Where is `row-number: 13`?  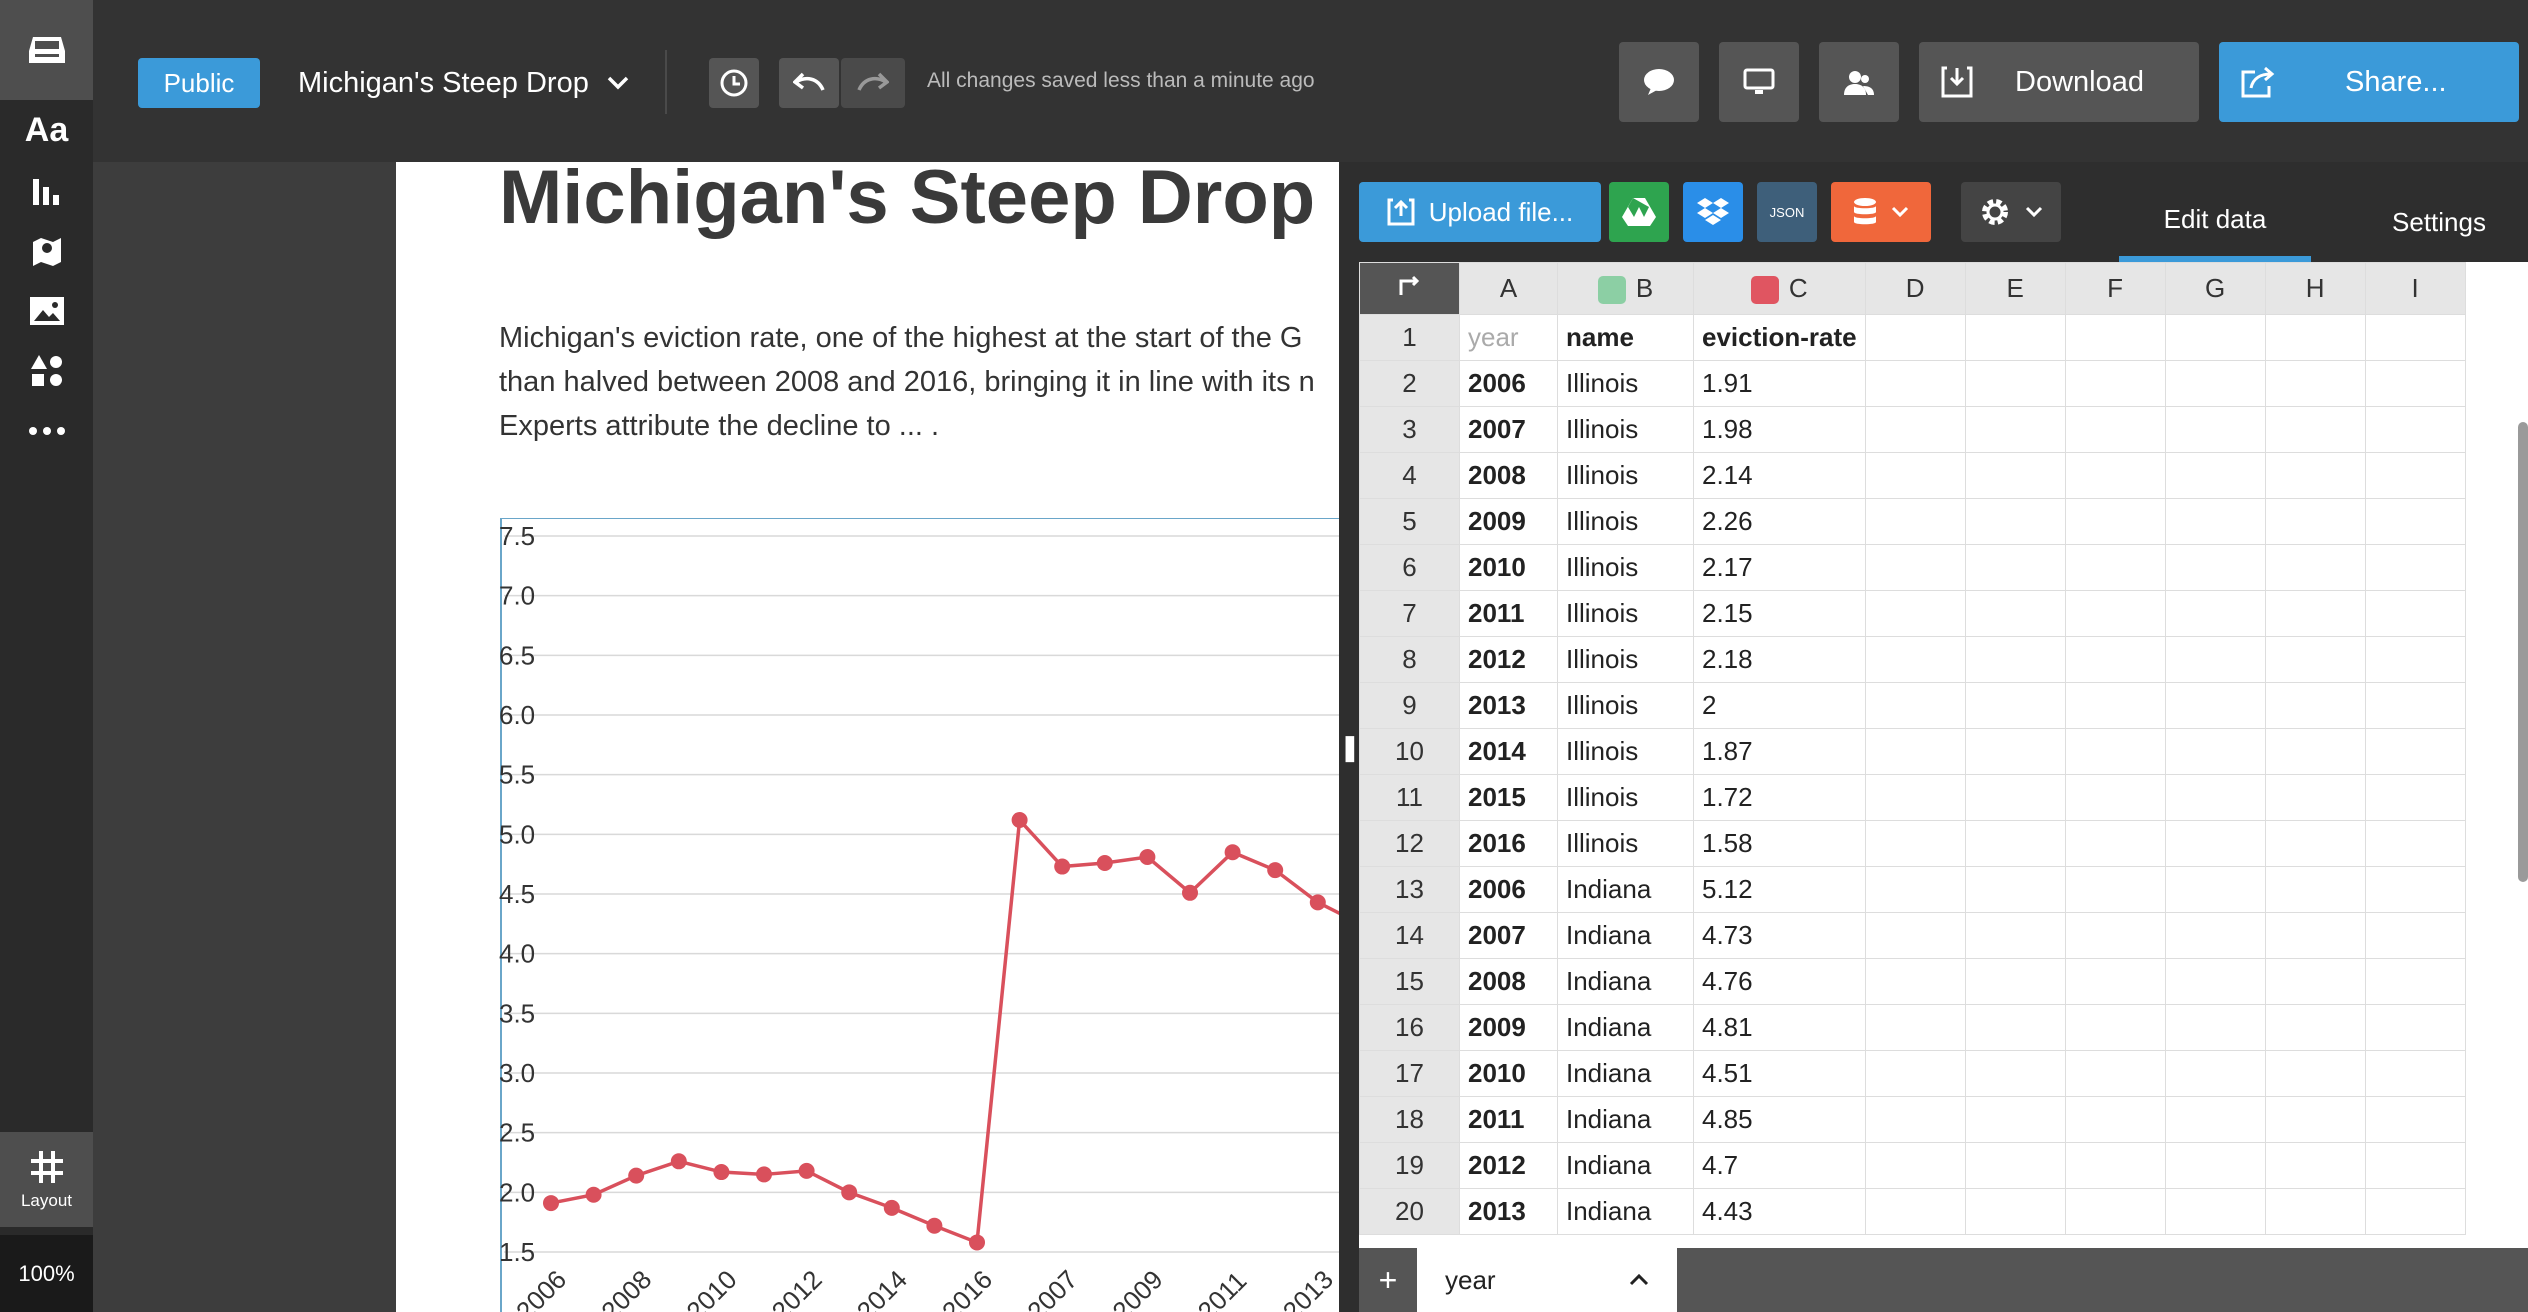
row-number: 13 is located at coordinates (1409, 889).